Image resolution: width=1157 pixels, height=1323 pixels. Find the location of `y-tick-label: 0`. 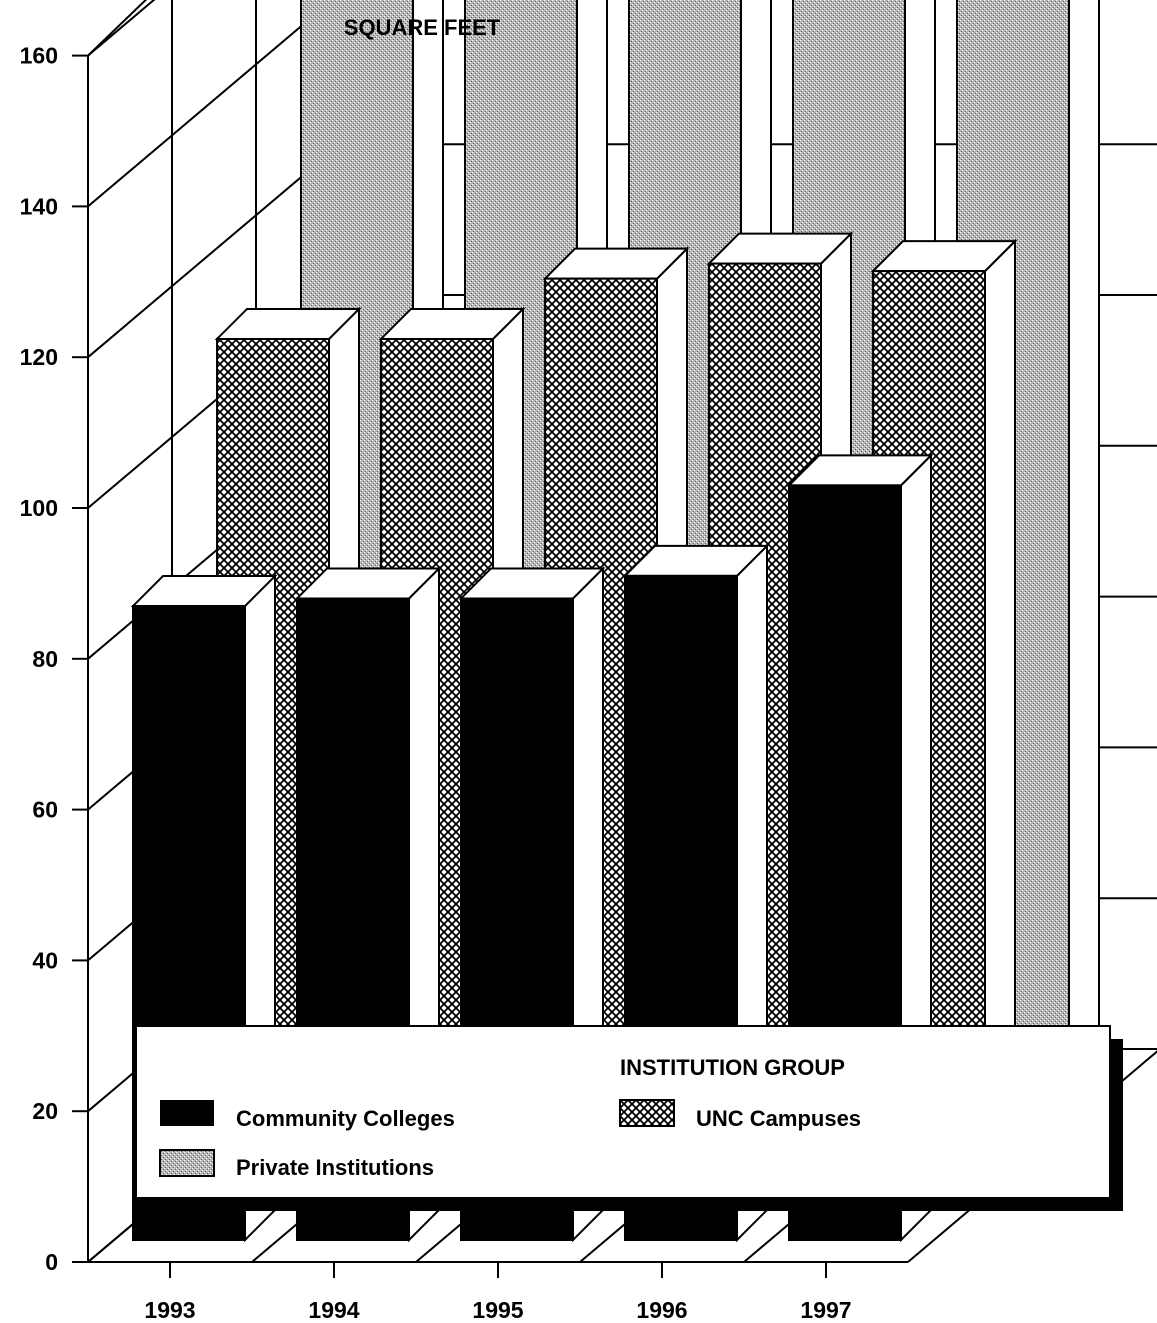

y-tick-label: 0 is located at coordinates (51, 1262).